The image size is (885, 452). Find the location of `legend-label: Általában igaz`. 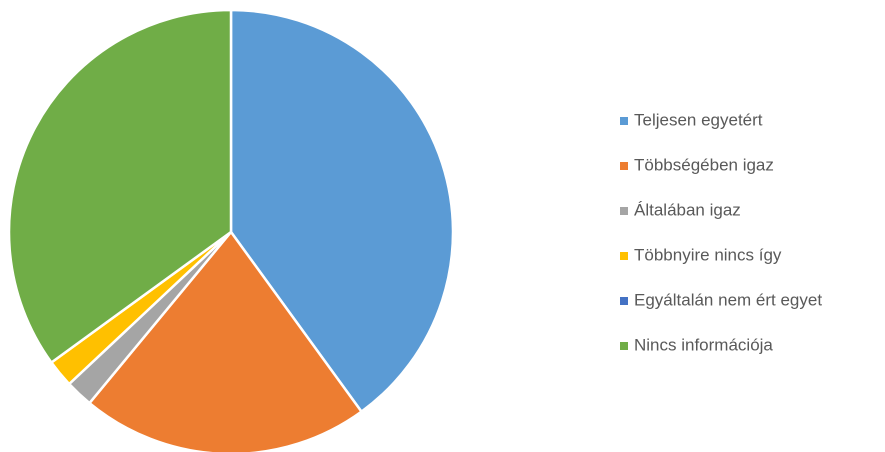

legend-label: Általában igaz is located at coordinates (687, 209).